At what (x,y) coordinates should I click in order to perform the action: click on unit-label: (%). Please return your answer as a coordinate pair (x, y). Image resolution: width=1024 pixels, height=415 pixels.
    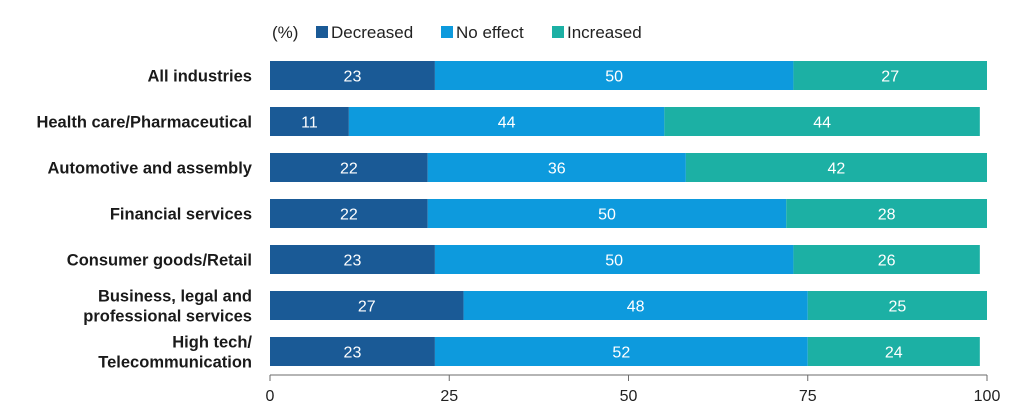
    Looking at the image, I should click on (285, 32).